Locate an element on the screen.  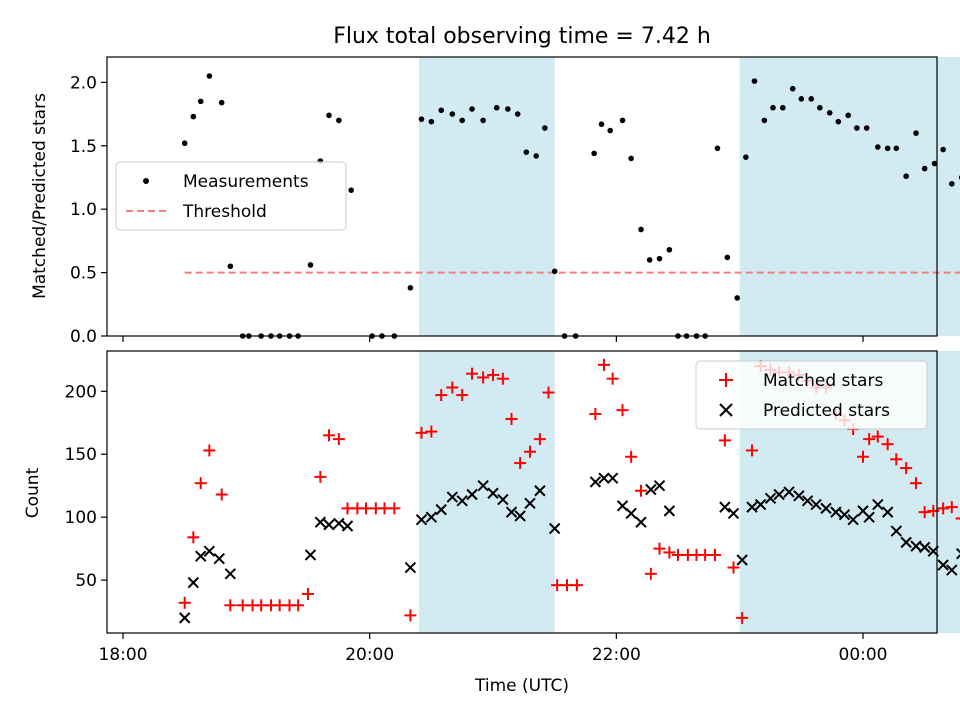
y-tick-label: 0.5 is located at coordinates (83, 274).